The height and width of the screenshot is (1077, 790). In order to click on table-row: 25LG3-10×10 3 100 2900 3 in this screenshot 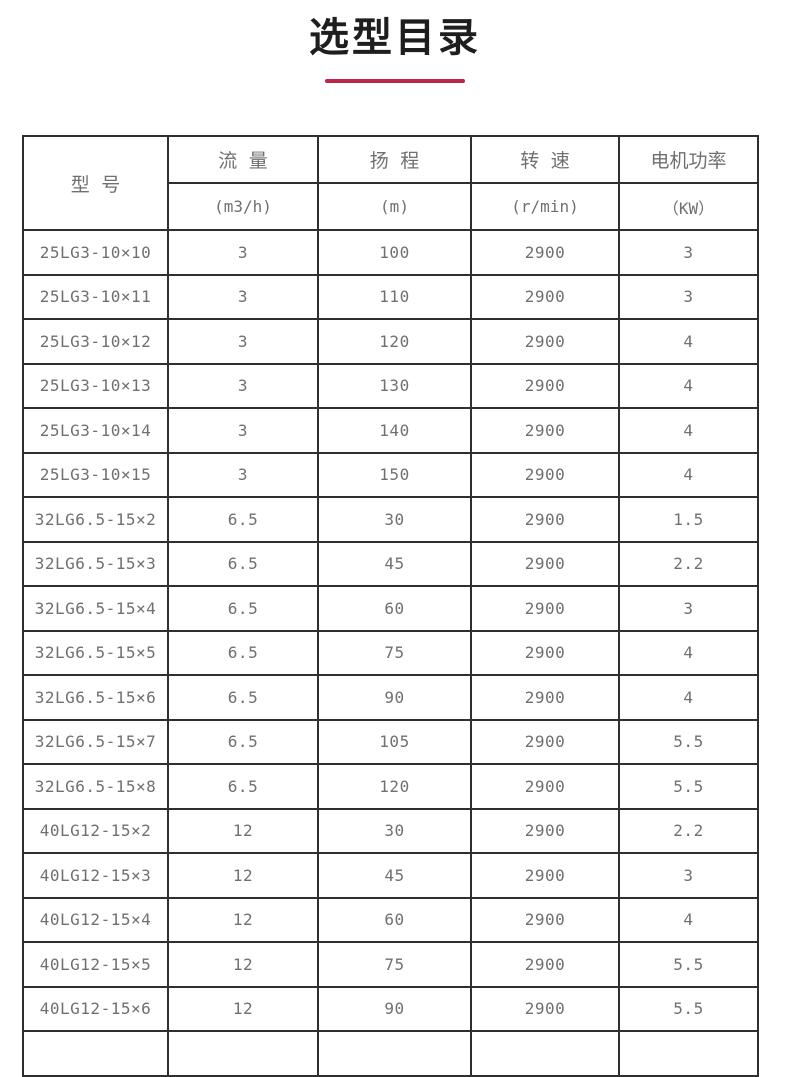, I will do `click(390, 252)`.